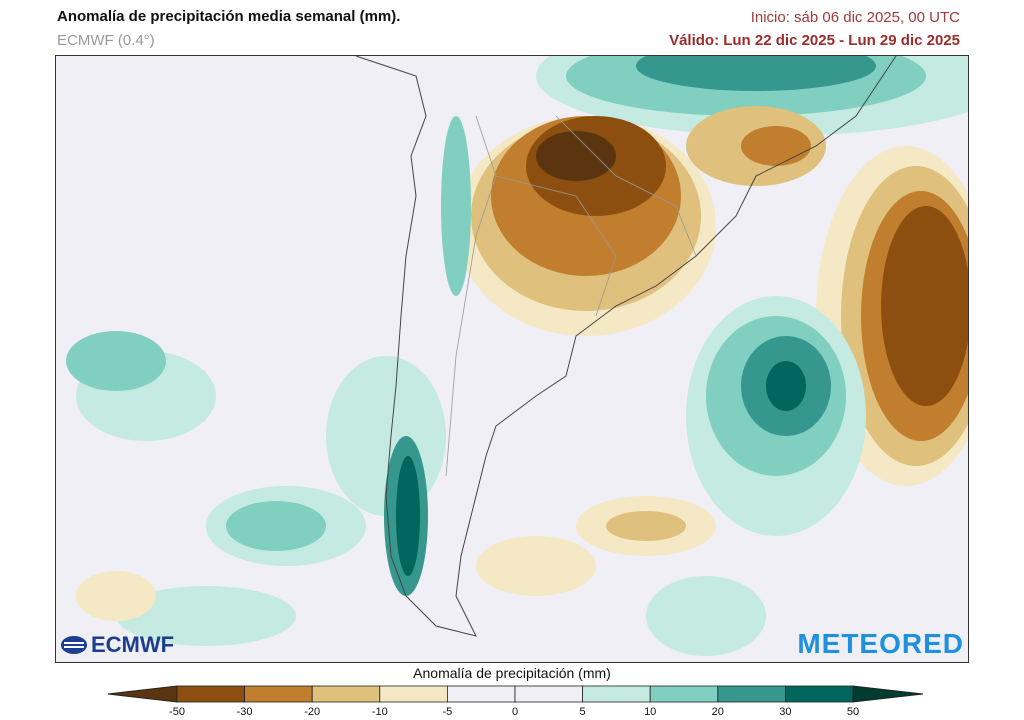 Image resolution: width=1024 pixels, height=720 pixels. Describe the element at coordinates (447, 712) in the screenshot. I see `colorbar-tick-label: -5` at that location.